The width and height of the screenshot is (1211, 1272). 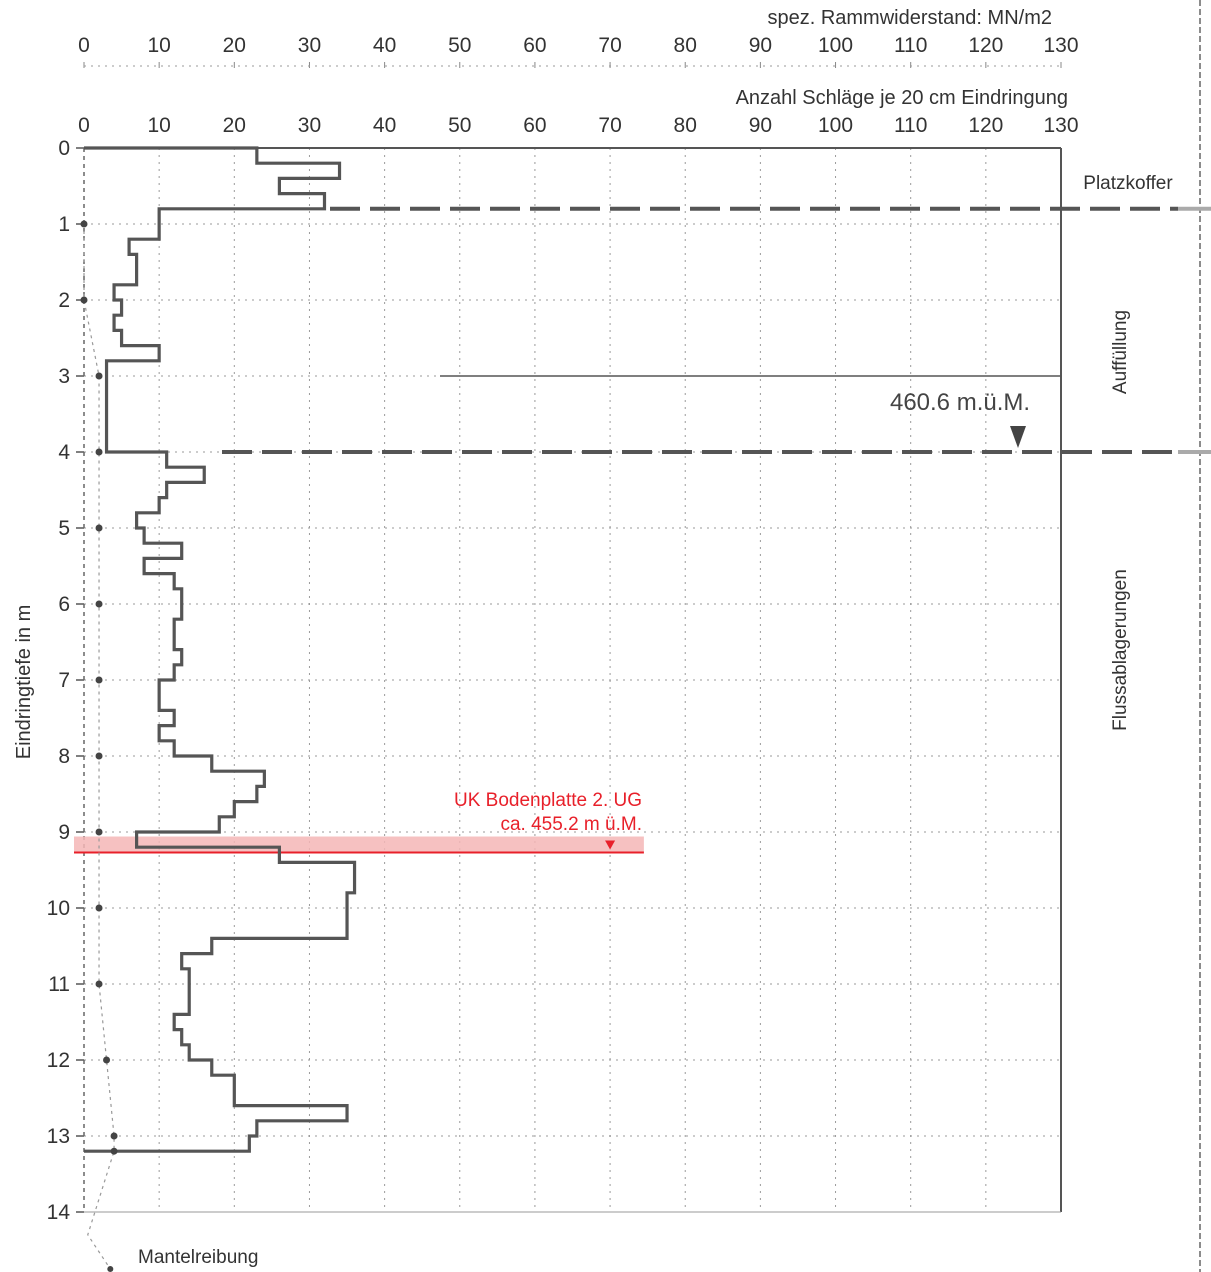 What do you see at coordinates (84, 45) in the screenshot?
I see `x-tick-label-top: 0` at bounding box center [84, 45].